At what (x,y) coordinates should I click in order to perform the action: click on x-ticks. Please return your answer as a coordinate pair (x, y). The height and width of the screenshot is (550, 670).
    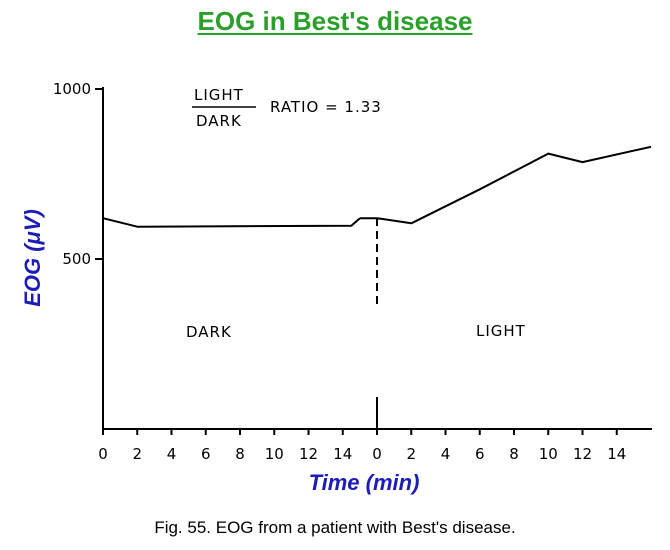
    Looking at the image, I should click on (360, 432).